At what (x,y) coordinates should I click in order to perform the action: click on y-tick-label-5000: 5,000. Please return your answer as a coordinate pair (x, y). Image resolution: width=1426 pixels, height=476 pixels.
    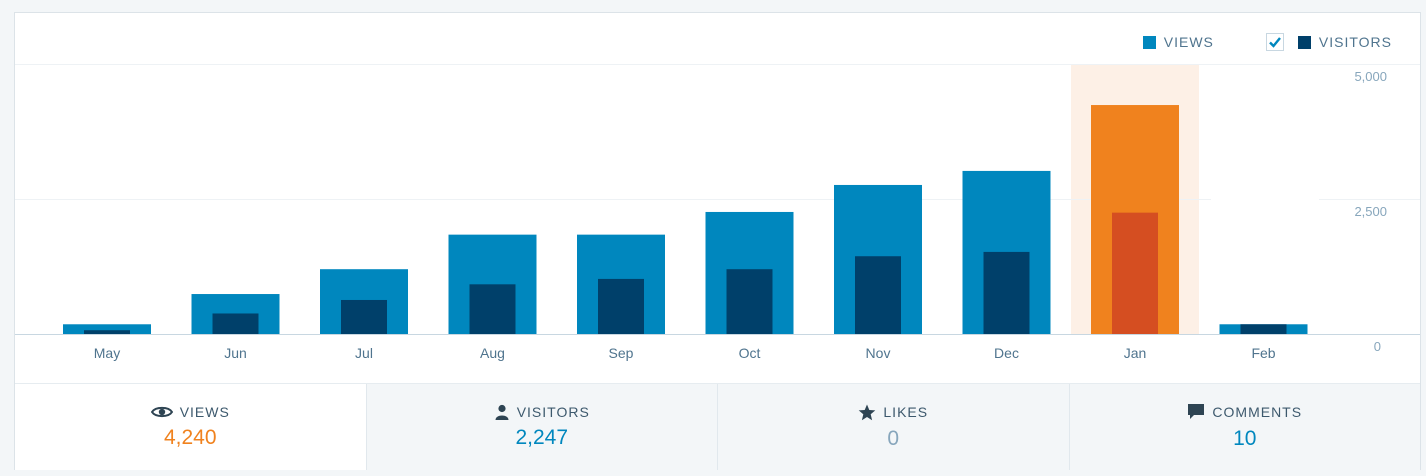
    Looking at the image, I should click on (1370, 76).